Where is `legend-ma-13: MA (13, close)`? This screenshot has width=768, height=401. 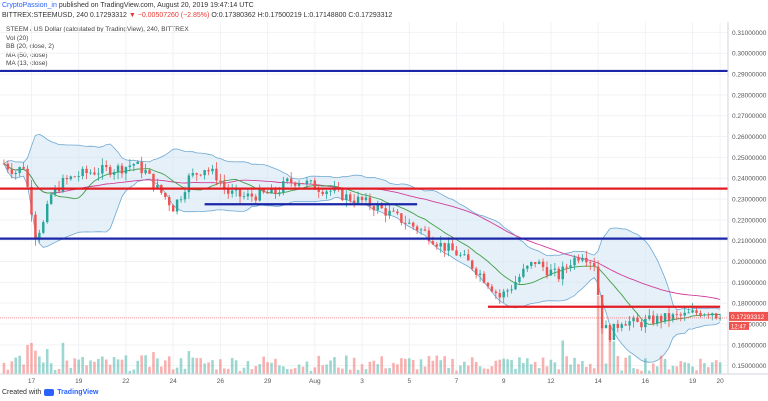
legend-ma-13: MA (13, close) is located at coordinates (27, 64).